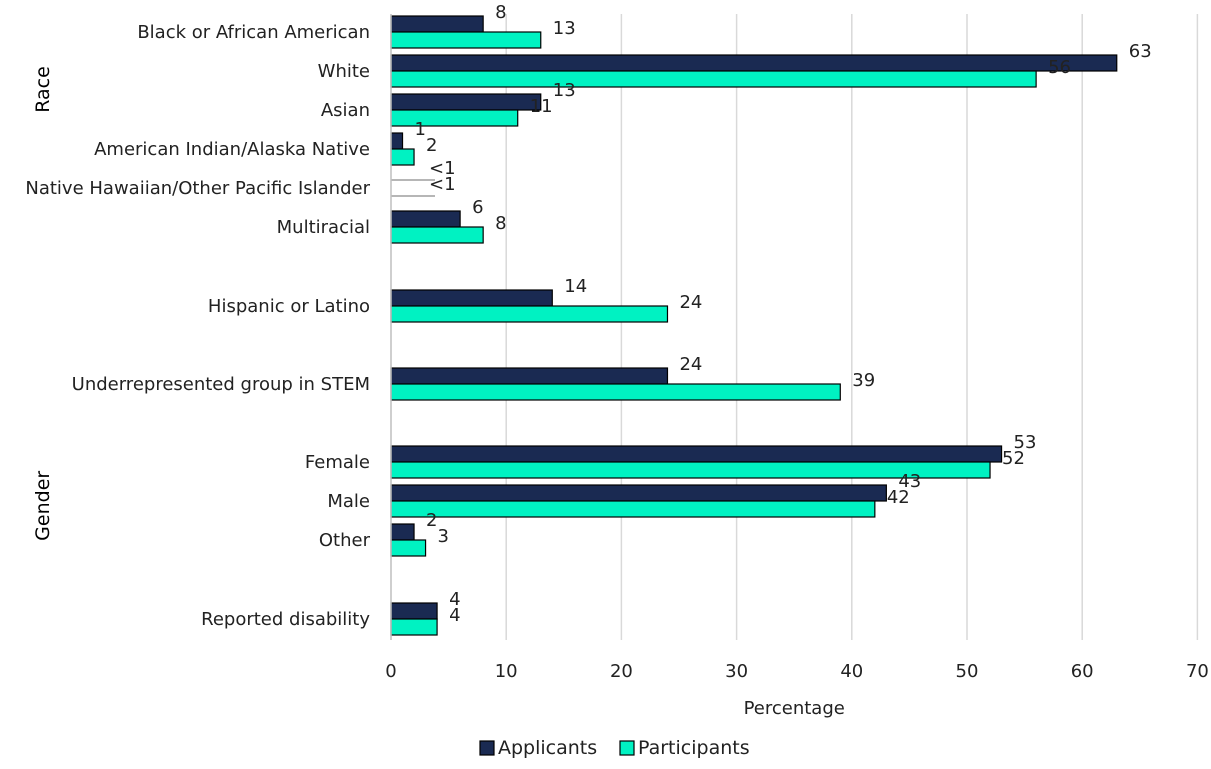 This screenshot has width=1211, height=769. Describe the element at coordinates (851, 671) in the screenshot. I see `x-tick-label: 40` at that location.